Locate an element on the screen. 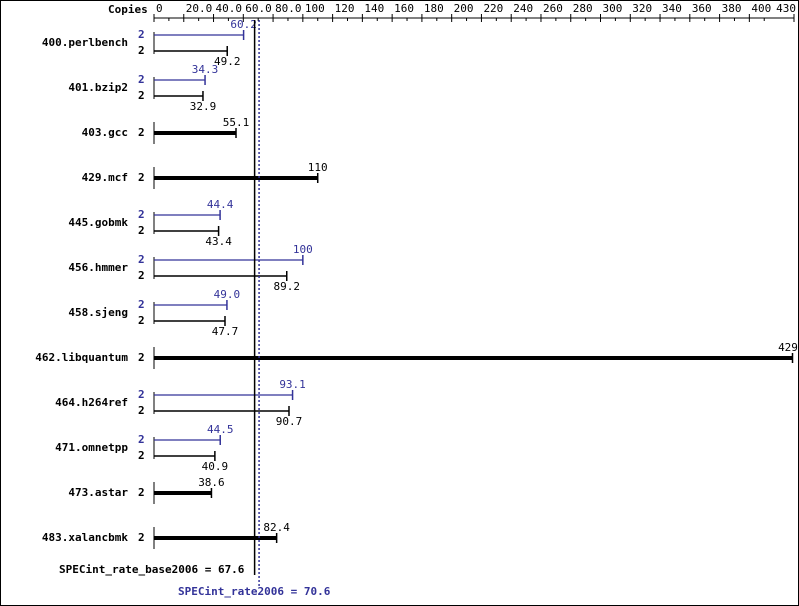 Image resolution: width=799 pixels, height=606 pixels. x-tick-label: 20.0 is located at coordinates (199, 8).